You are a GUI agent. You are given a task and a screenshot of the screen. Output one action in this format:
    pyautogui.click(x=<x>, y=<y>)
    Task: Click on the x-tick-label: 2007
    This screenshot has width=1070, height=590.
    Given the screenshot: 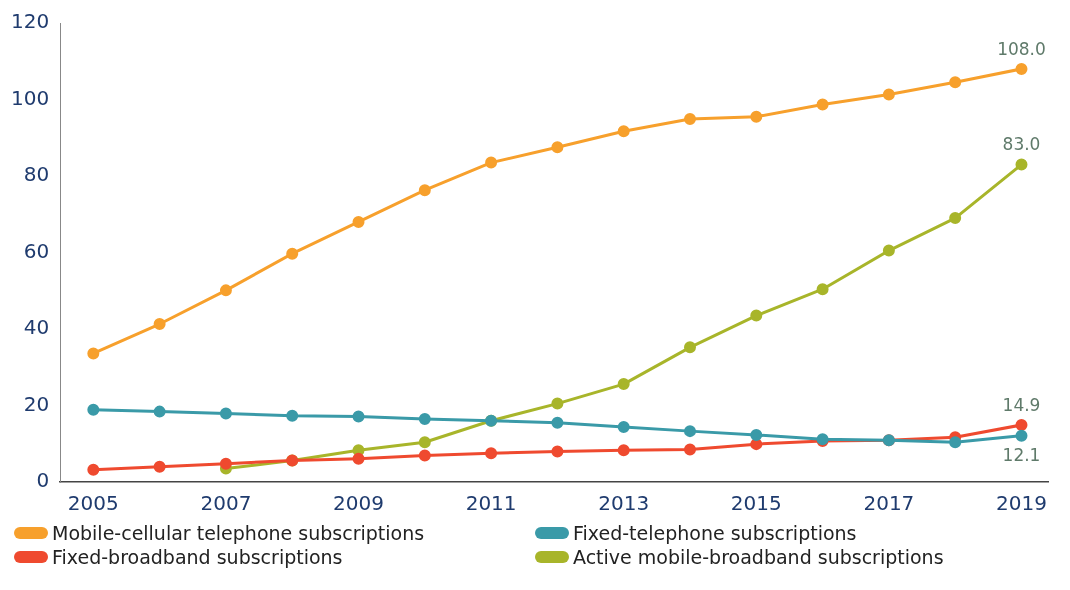 What is the action you would take?
    pyautogui.click(x=226, y=503)
    